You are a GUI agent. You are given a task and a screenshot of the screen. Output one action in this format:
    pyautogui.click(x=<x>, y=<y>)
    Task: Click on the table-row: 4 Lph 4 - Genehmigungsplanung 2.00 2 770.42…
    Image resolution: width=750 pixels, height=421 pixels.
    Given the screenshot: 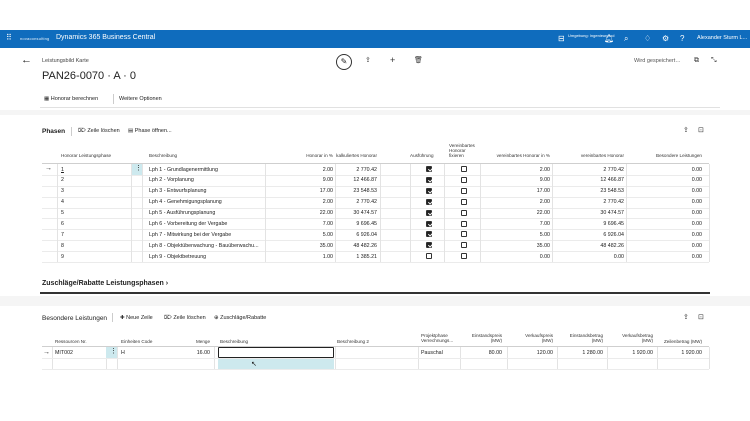 What is the action you would take?
    pyautogui.click(x=375, y=203)
    